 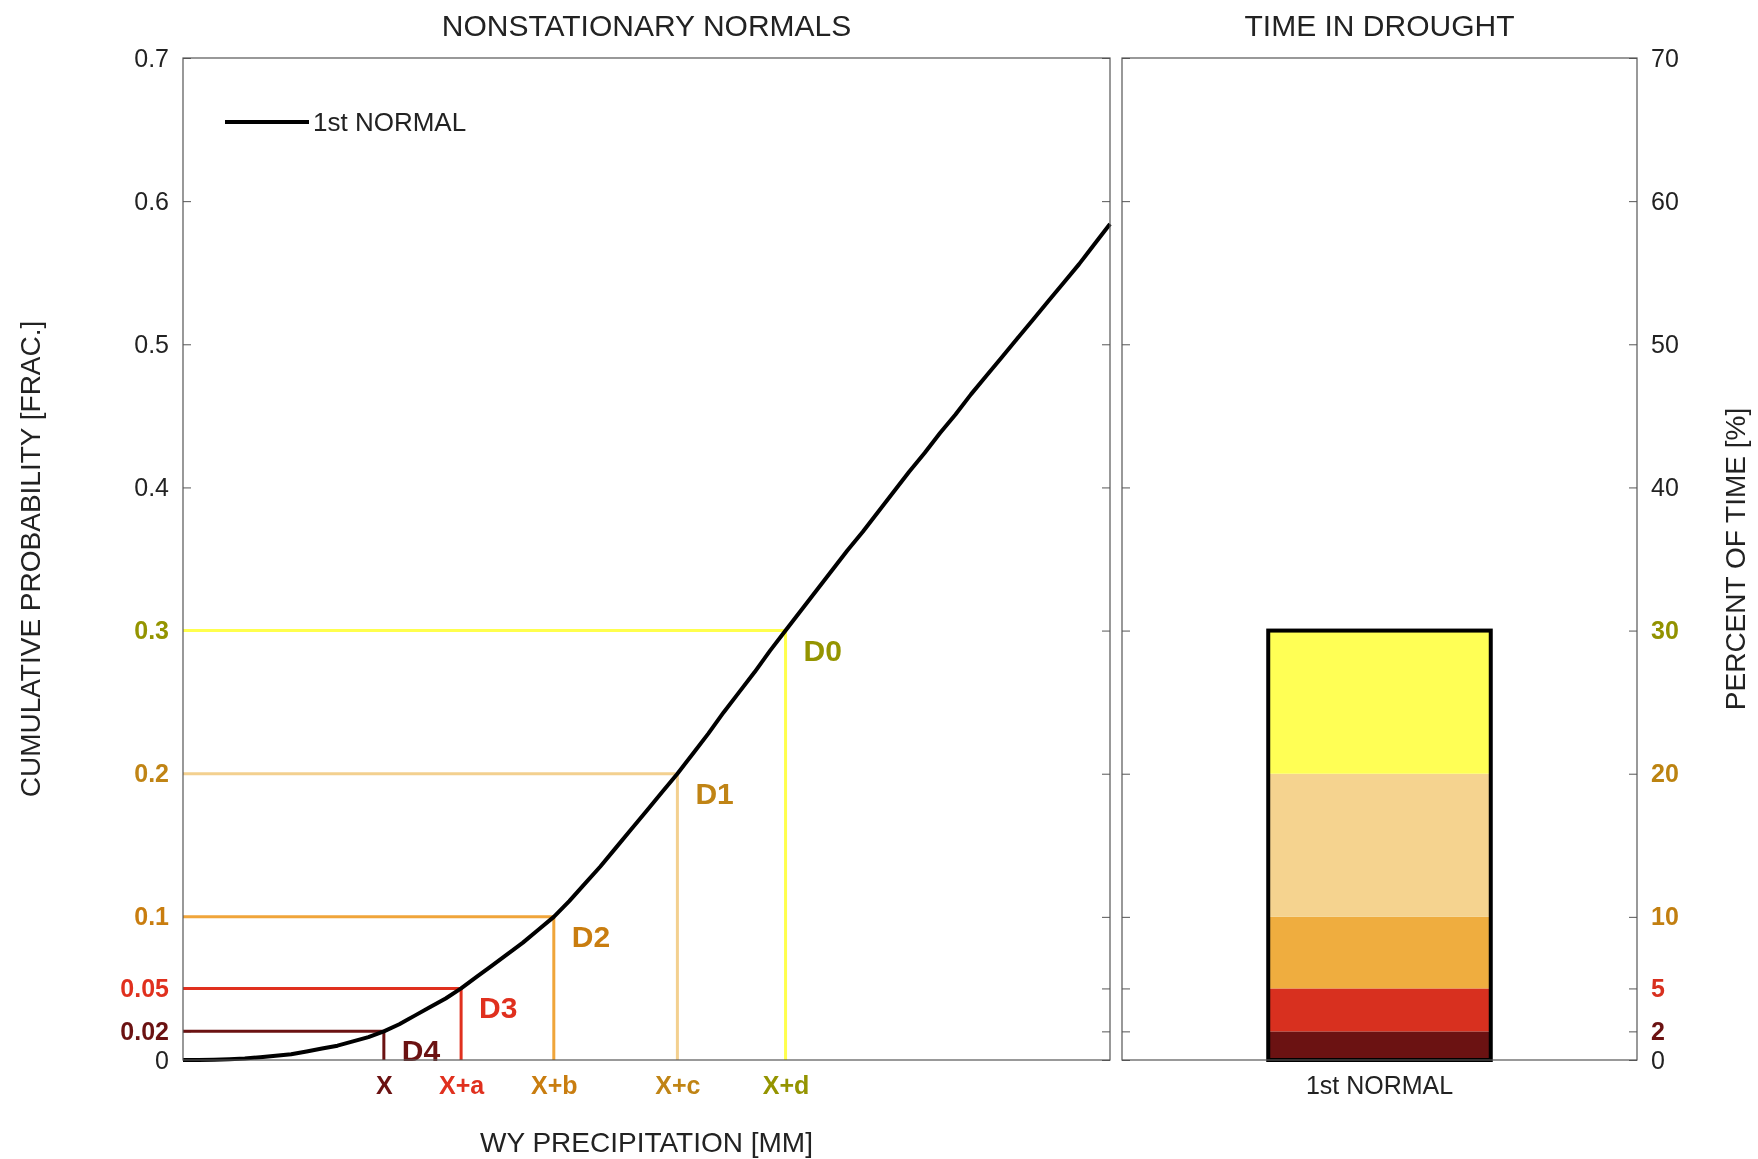 What do you see at coordinates (152, 486) in the screenshot?
I see `y-tick-label: 0.4` at bounding box center [152, 486].